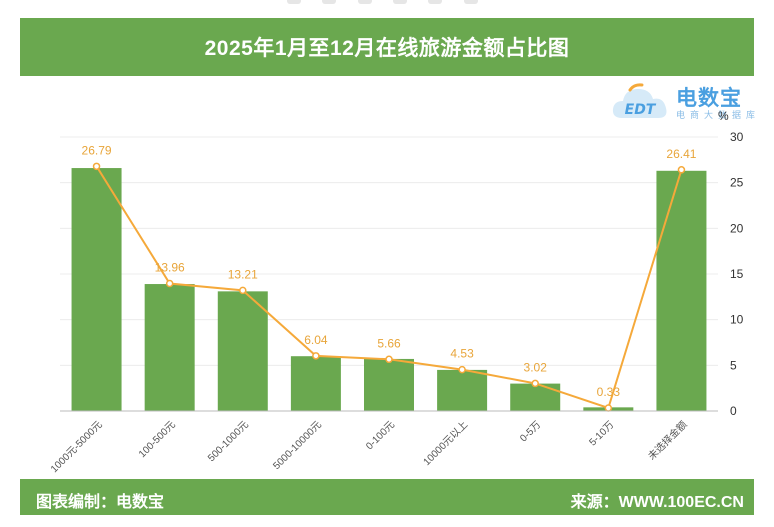  I want to click on data-label: 4.53, so click(462, 354).